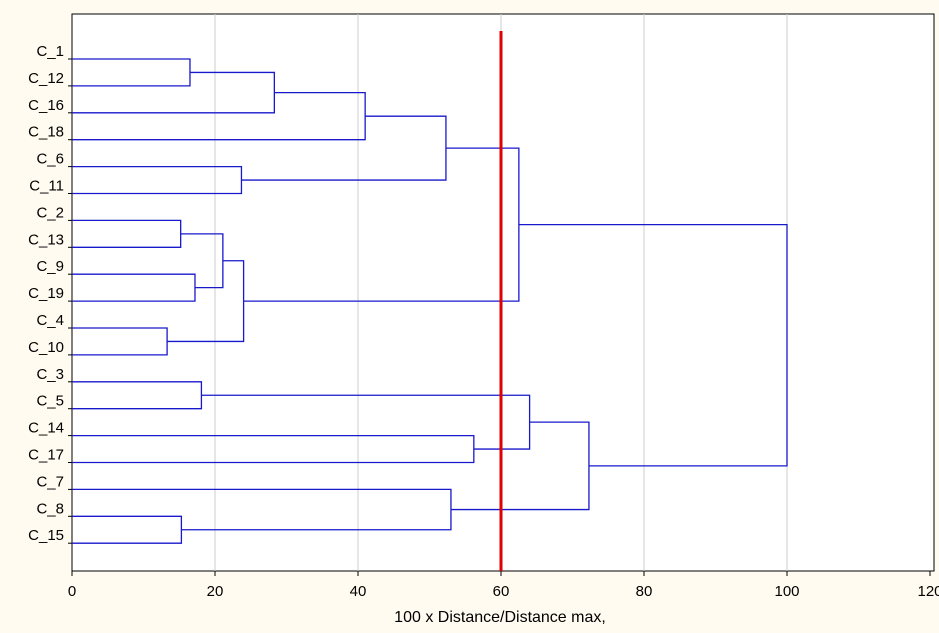 This screenshot has height=633, width=939. Describe the element at coordinates (46, 535) in the screenshot. I see `leaf-label: C_15` at that location.